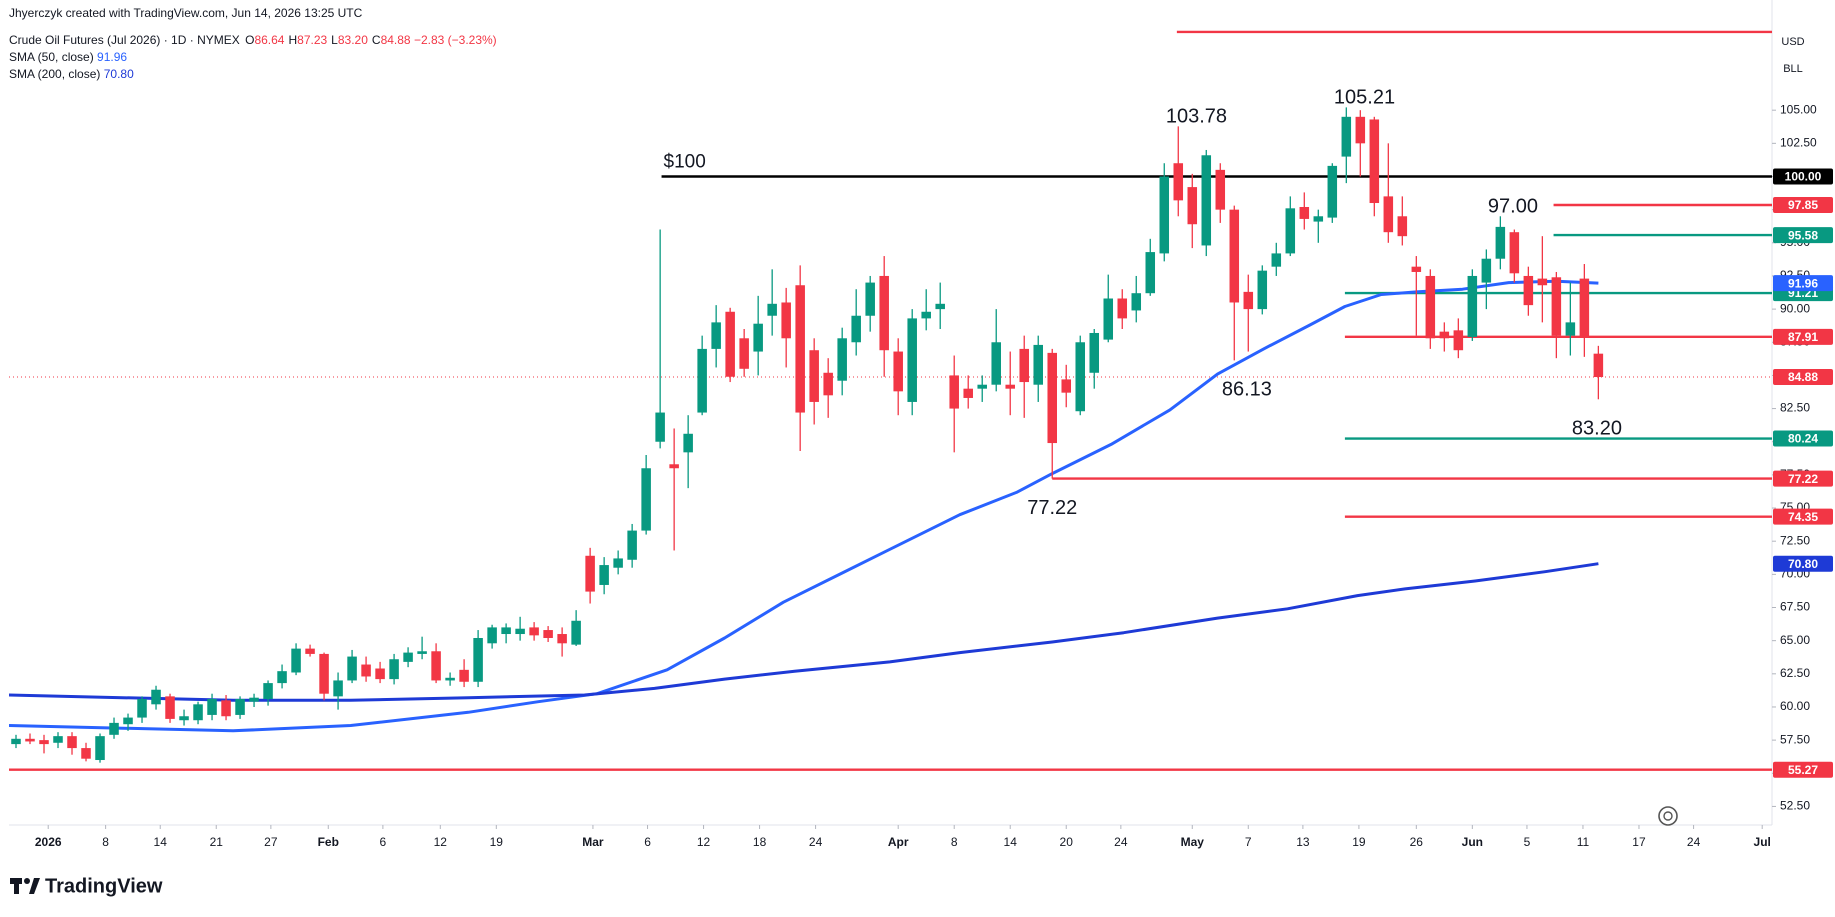 The width and height of the screenshot is (1835, 917). Describe the element at coordinates (250, 40) in the screenshot. I see `ohlc-key: O` at that location.